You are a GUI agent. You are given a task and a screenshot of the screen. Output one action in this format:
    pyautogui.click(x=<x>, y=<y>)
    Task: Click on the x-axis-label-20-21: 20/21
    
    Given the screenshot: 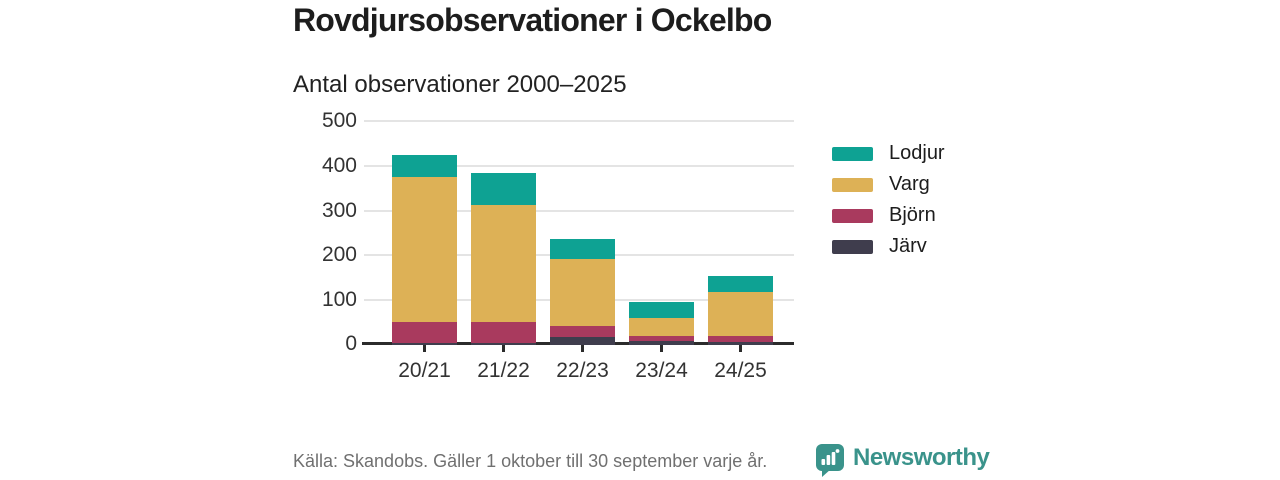 What is the action you would take?
    pyautogui.click(x=424, y=370)
    